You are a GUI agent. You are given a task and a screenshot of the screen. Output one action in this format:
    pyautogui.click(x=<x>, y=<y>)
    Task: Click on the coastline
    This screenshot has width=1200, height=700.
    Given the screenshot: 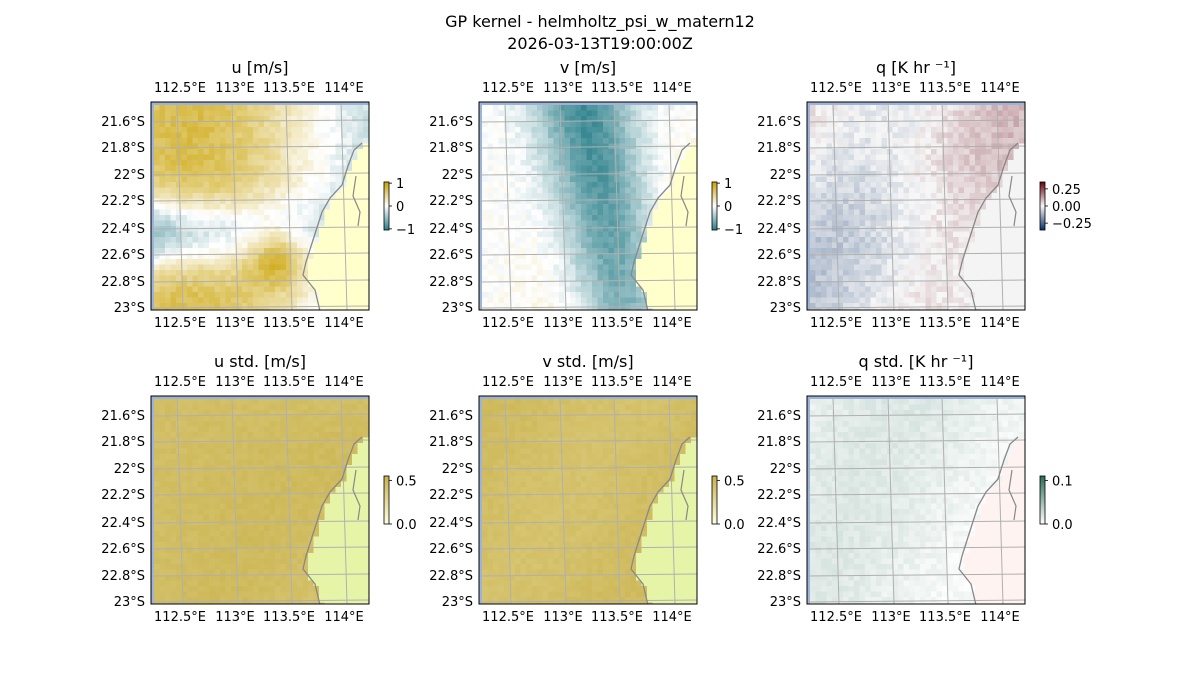 What is the action you would take?
    pyautogui.click(x=660, y=226)
    